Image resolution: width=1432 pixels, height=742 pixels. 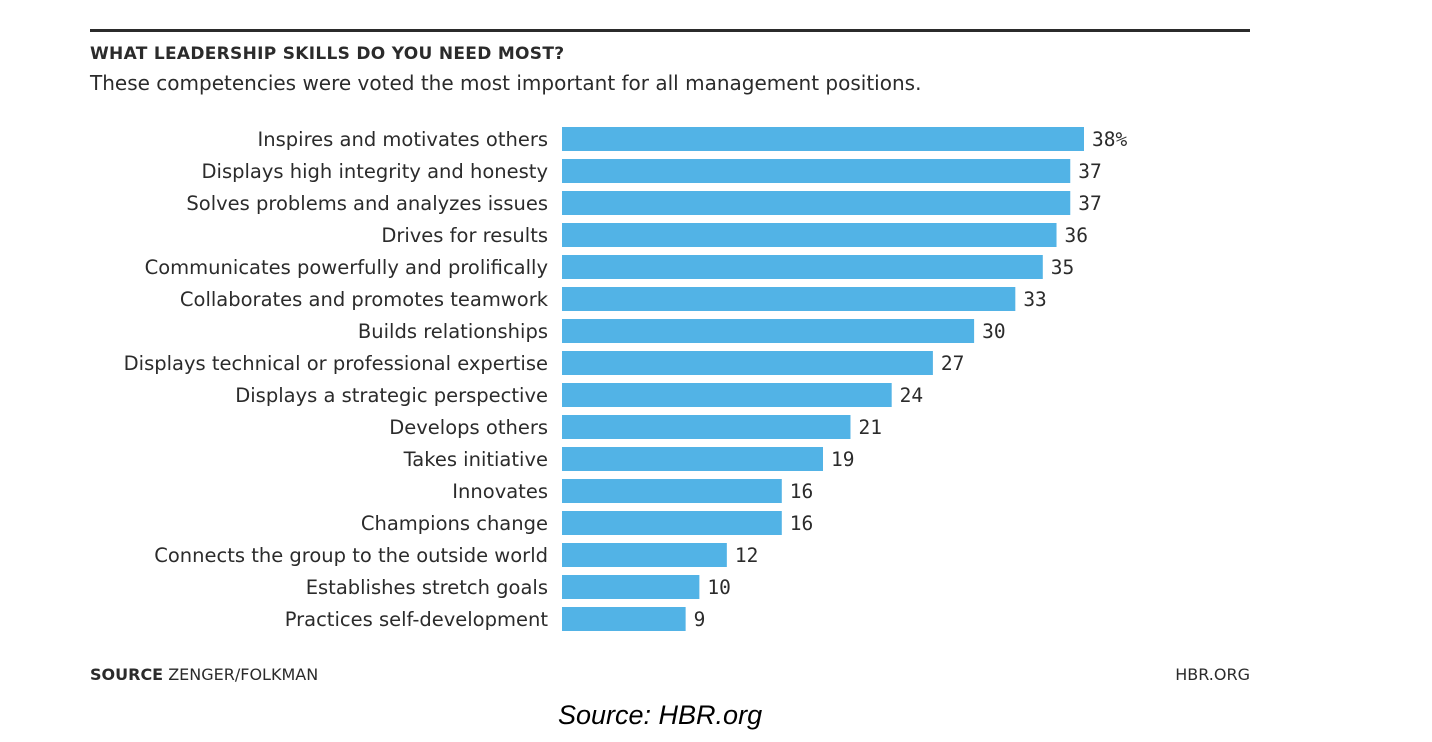 What do you see at coordinates (869, 427) in the screenshot?
I see `value-label: 21` at bounding box center [869, 427].